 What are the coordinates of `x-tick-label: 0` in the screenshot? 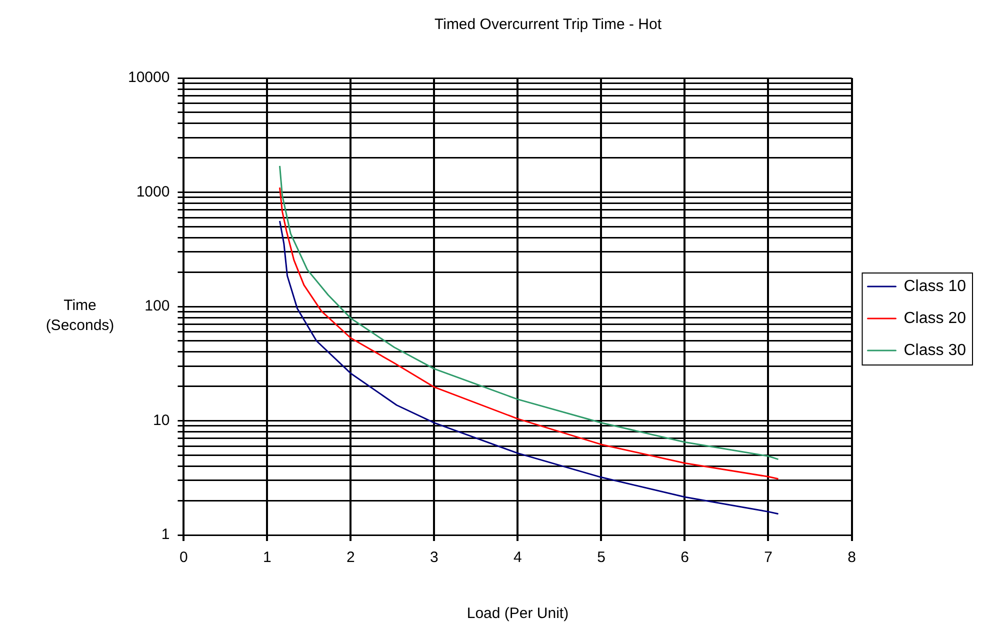 It's located at (184, 557).